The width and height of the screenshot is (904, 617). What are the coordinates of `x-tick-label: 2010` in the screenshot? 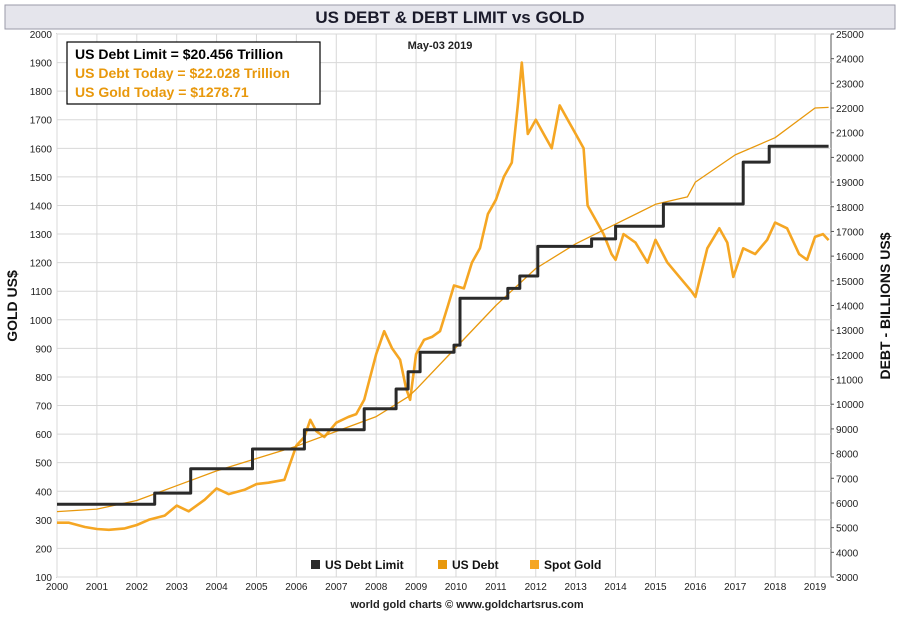 It's located at (456, 587).